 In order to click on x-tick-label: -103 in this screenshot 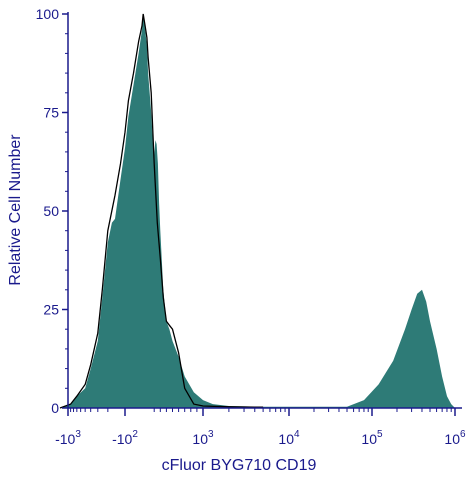, I will do `click(68, 438)`.